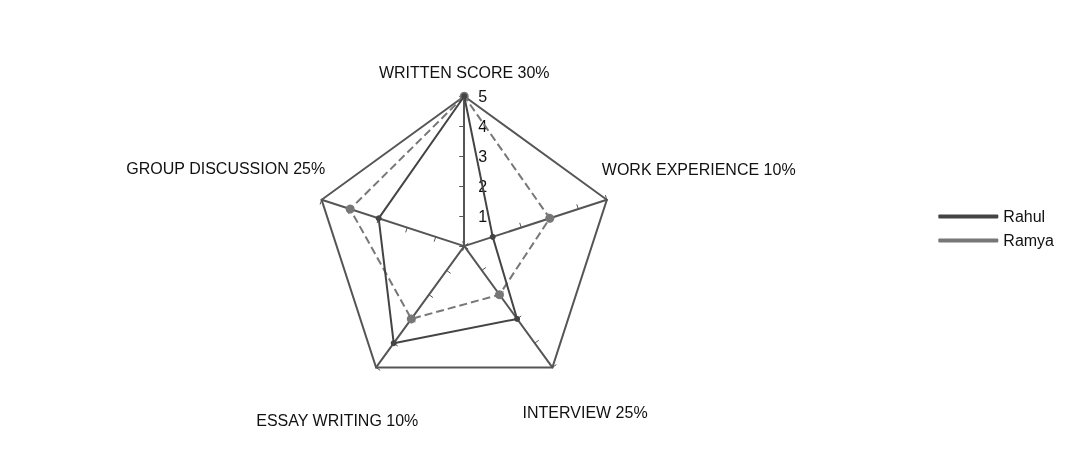 The image size is (1077, 457). Describe the element at coordinates (464, 72) in the screenshot. I see `spoke-label: WRITTEN SCORE 30%` at that location.